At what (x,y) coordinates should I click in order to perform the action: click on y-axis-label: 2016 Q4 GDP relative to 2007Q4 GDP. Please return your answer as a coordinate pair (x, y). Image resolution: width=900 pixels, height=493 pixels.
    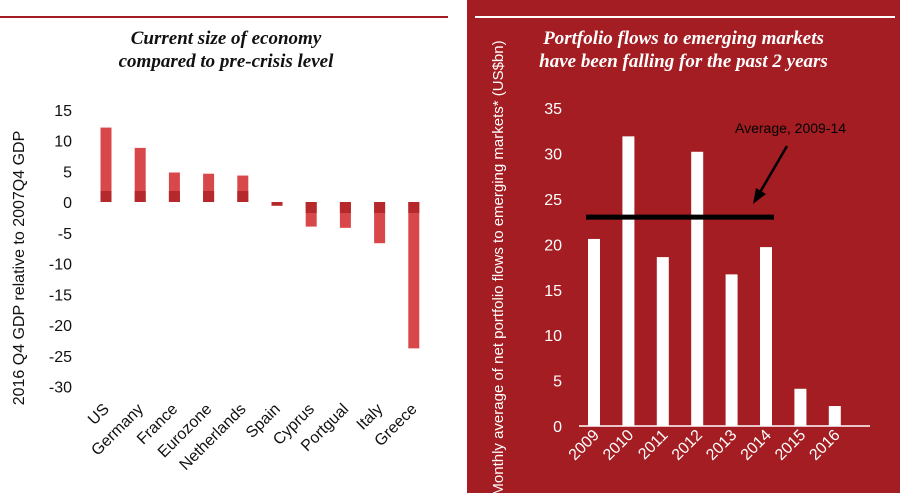
    Looking at the image, I should click on (19, 268).